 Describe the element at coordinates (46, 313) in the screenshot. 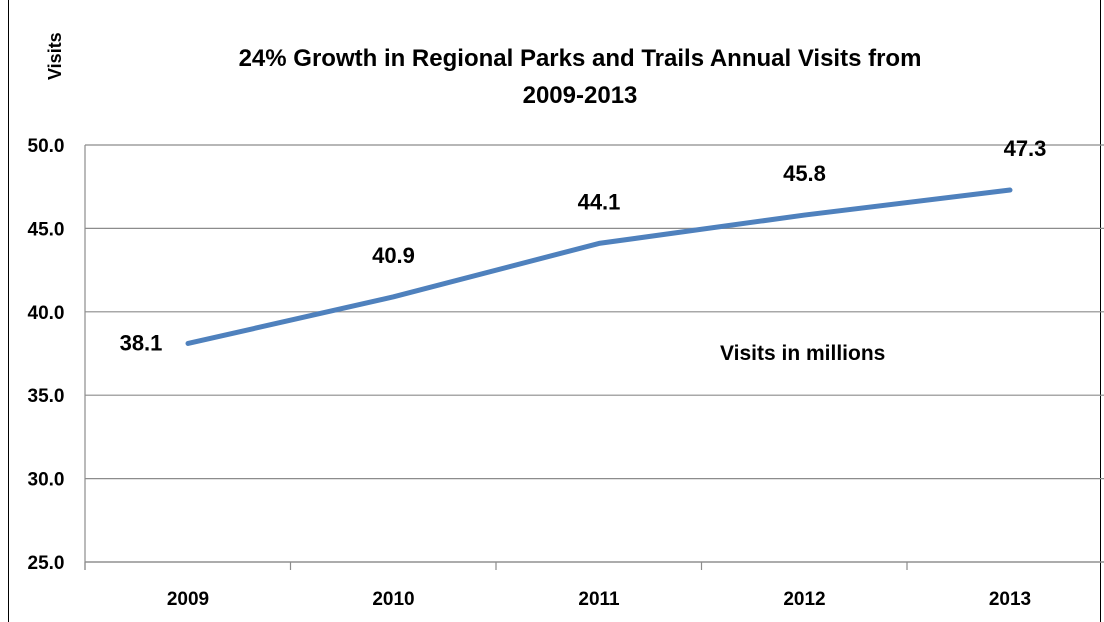

I see `y-tick-label: 40.0` at that location.